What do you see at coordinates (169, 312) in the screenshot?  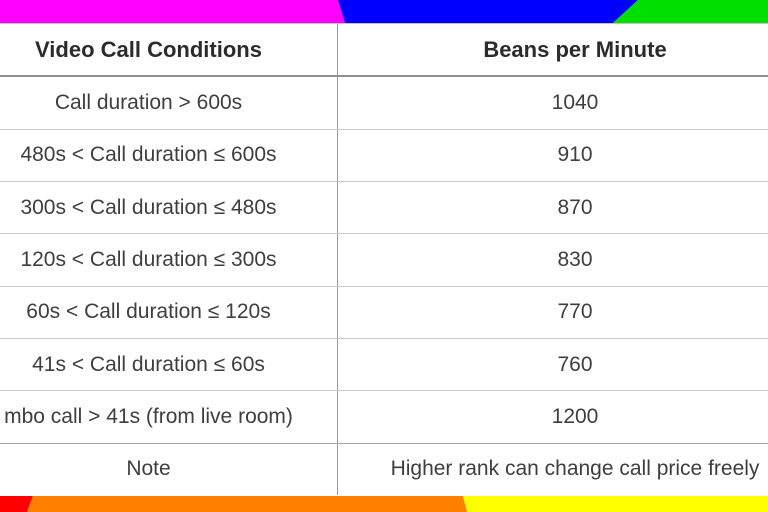 I see `condition-cell: 60s < Call duration ≤ 120s` at bounding box center [169, 312].